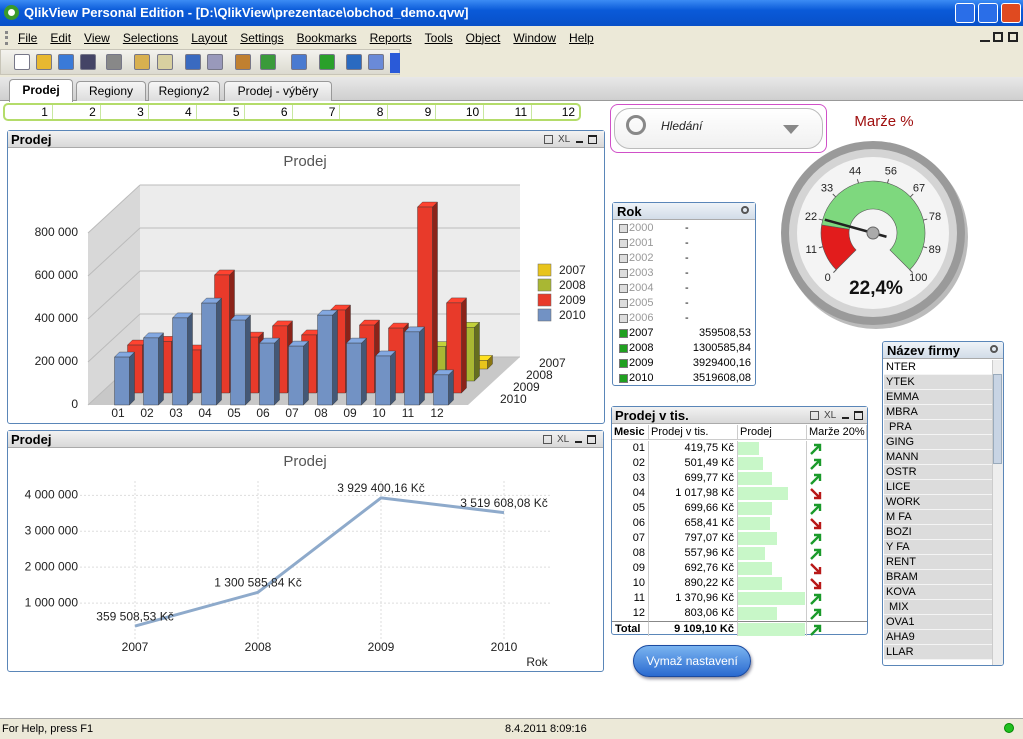 The image size is (1023, 739). I want to click on month-cell: 4, so click(171, 112).